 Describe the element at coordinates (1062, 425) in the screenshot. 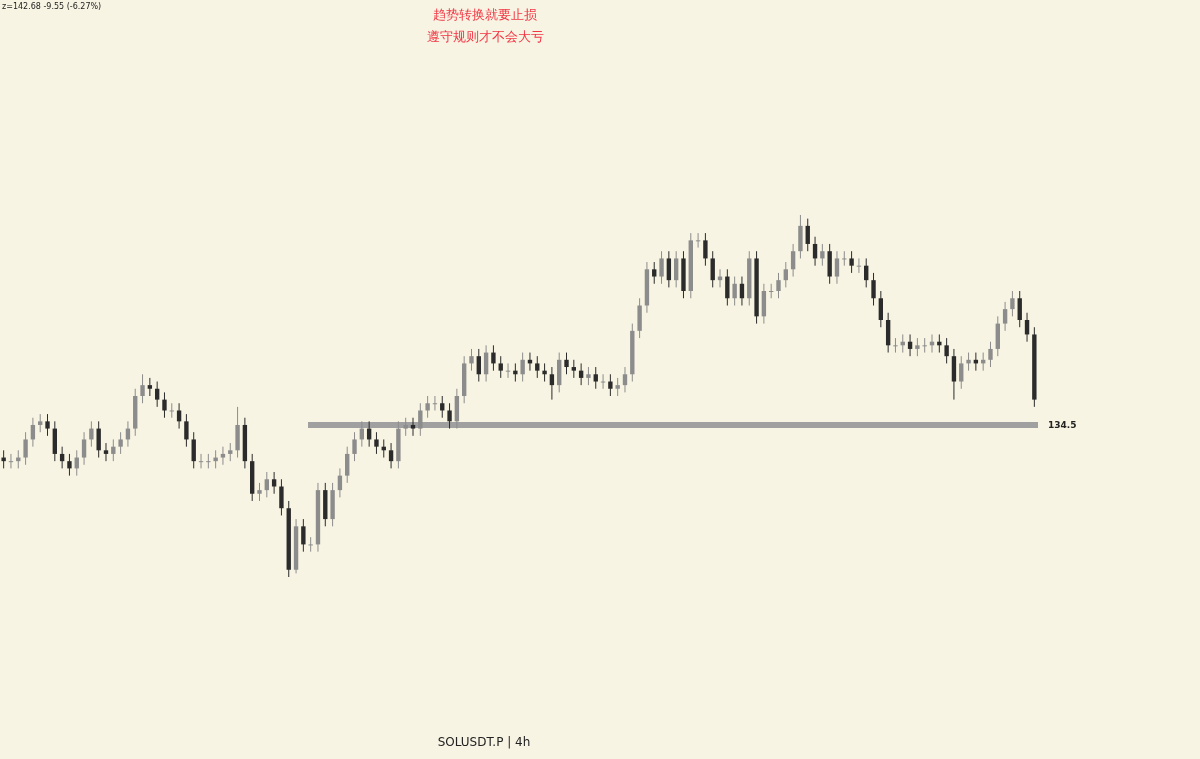

I see `text: 134.5` at that location.